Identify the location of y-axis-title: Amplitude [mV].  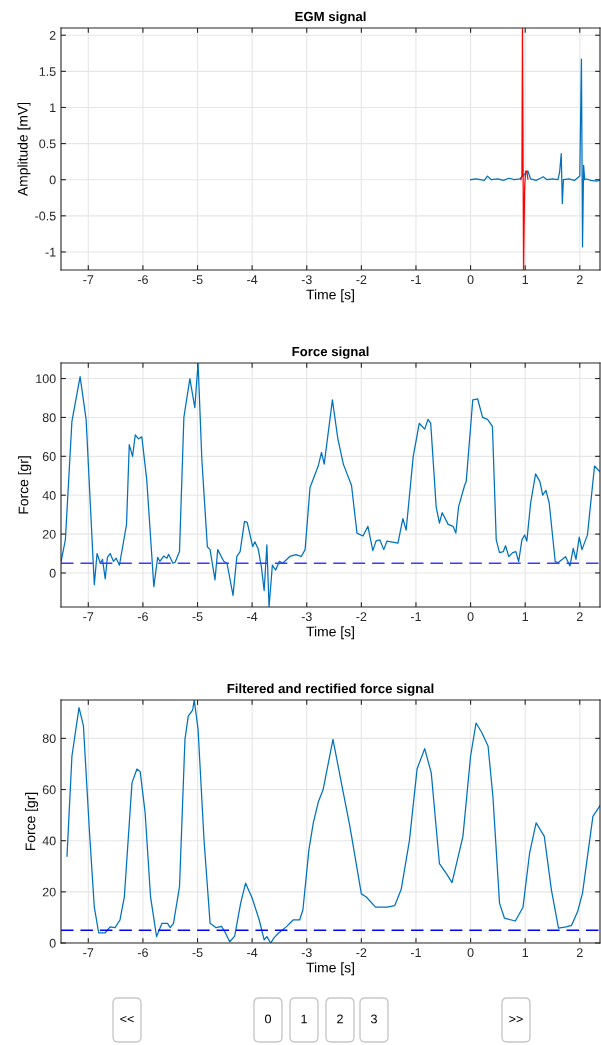
(24, 149).